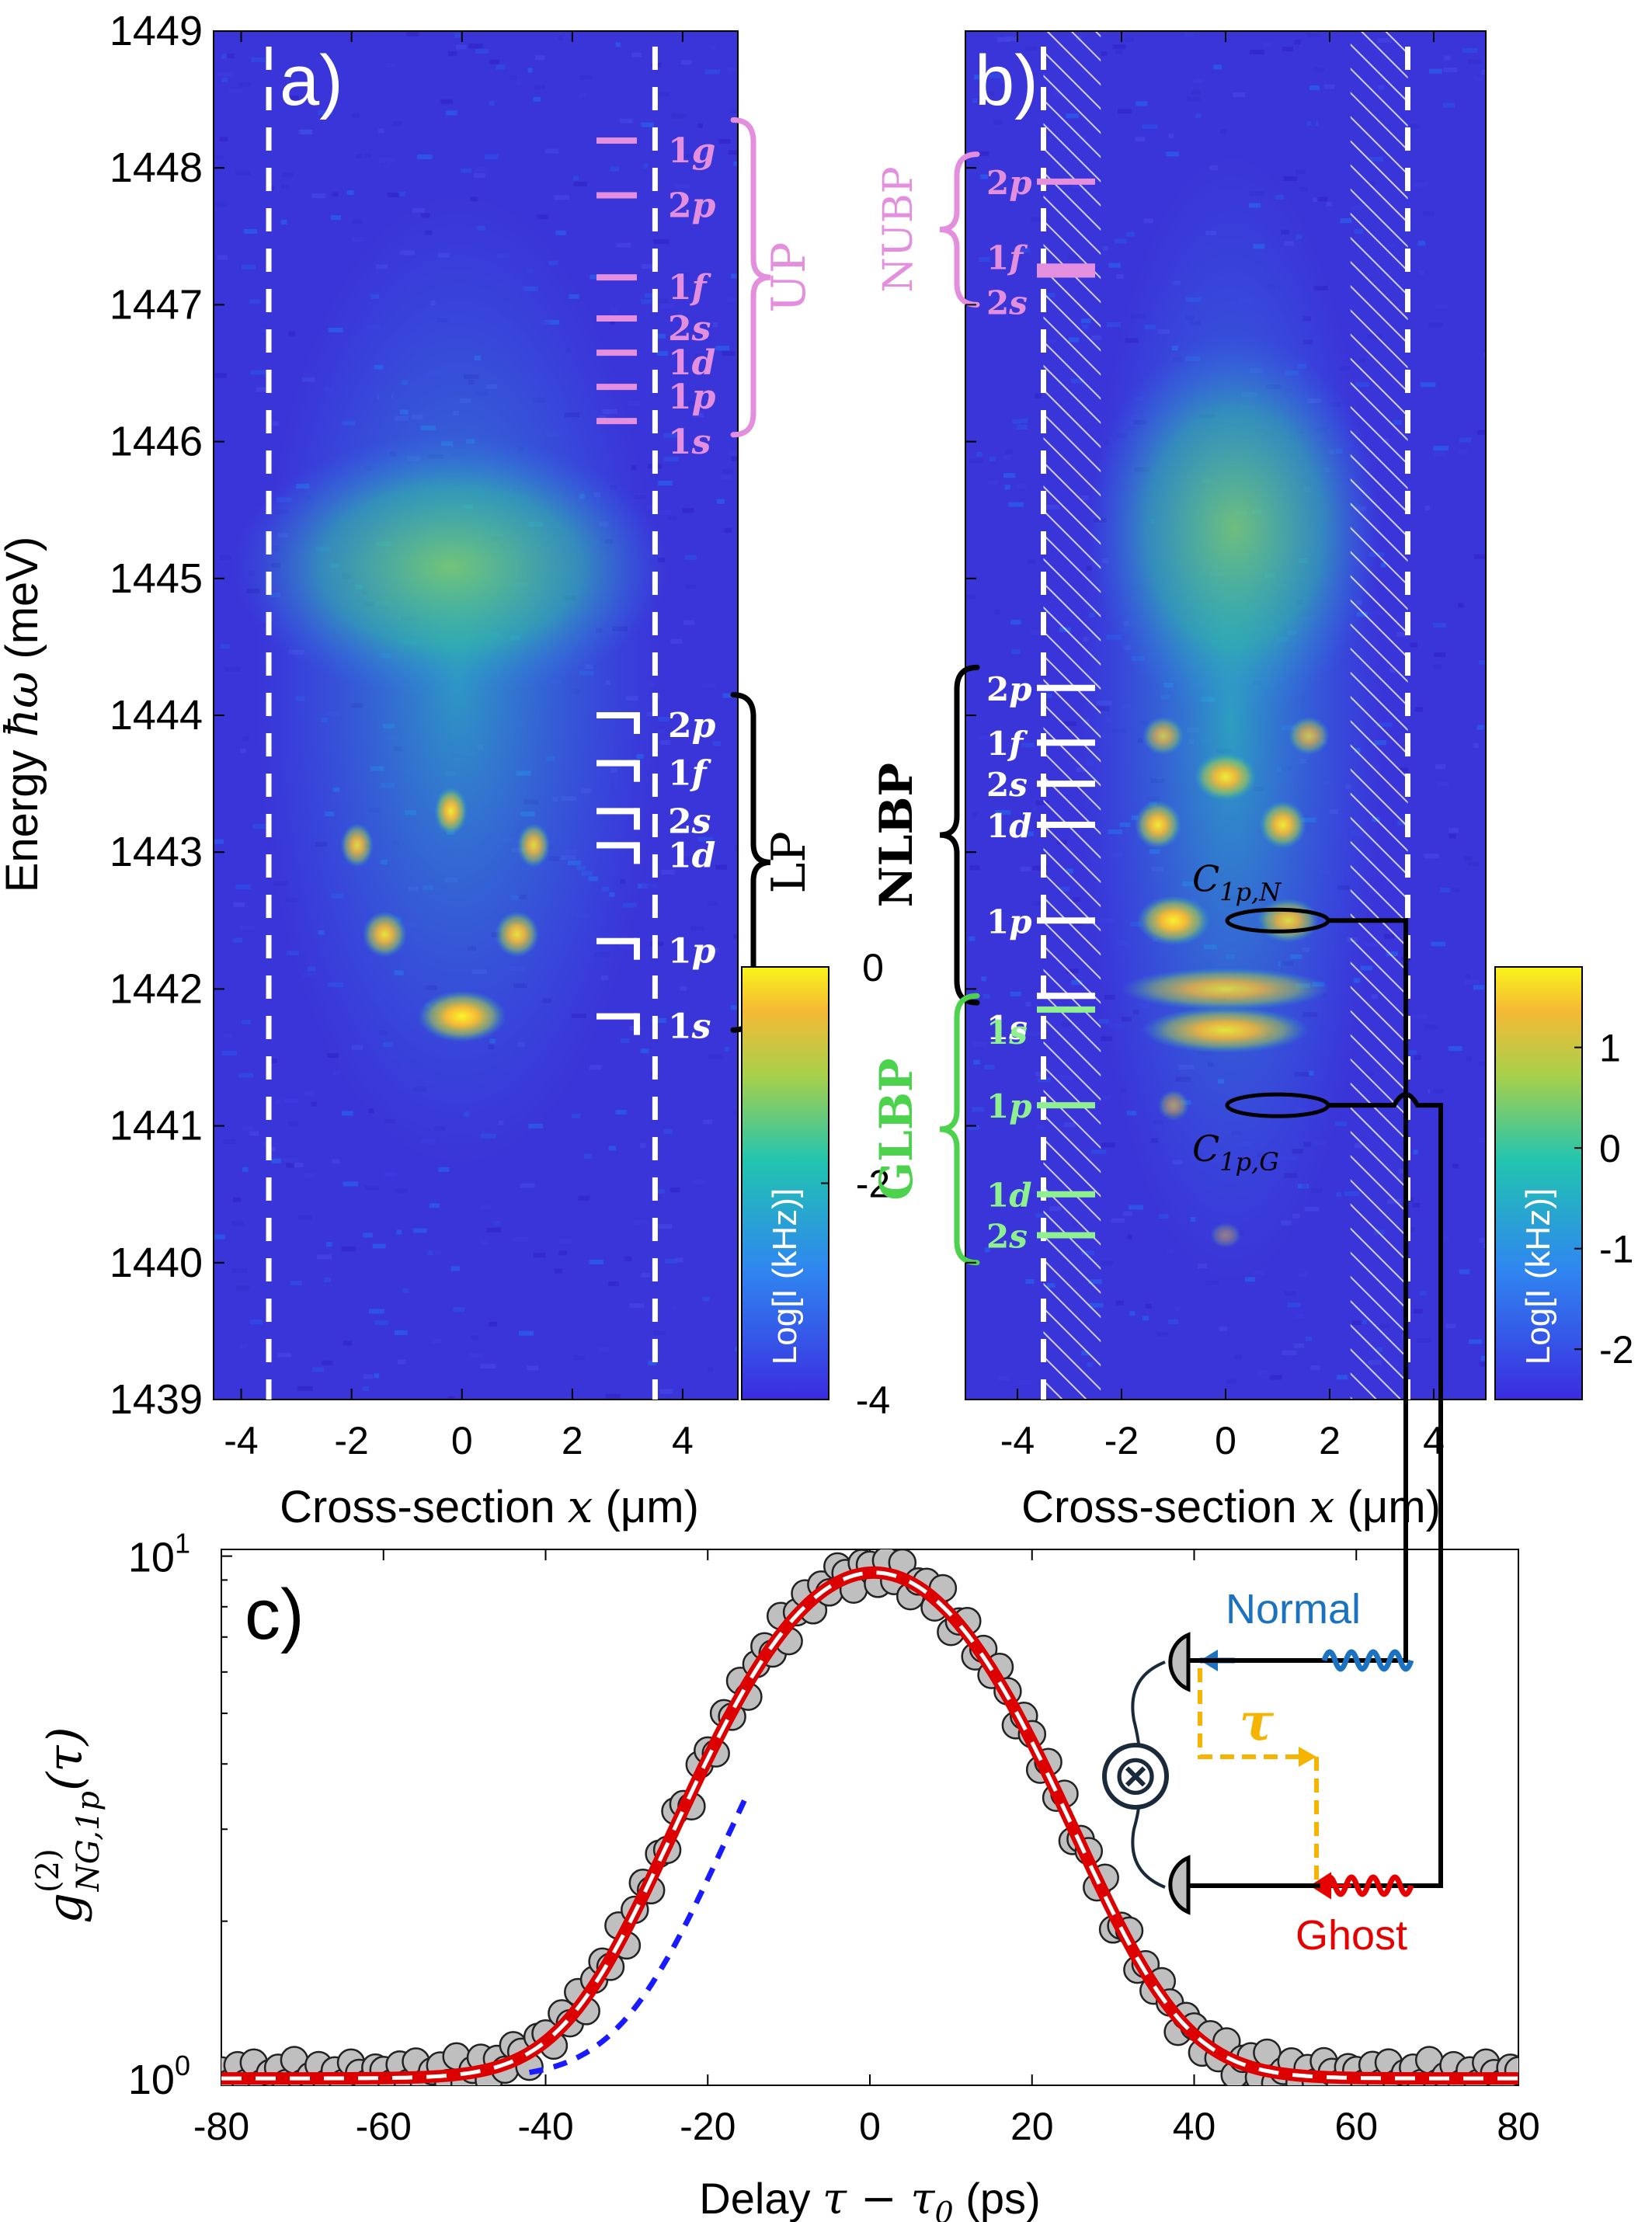 The height and width of the screenshot is (2222, 1652). What do you see at coordinates (1226, 715) in the screenshot?
I see `hatched-regions-b` at bounding box center [1226, 715].